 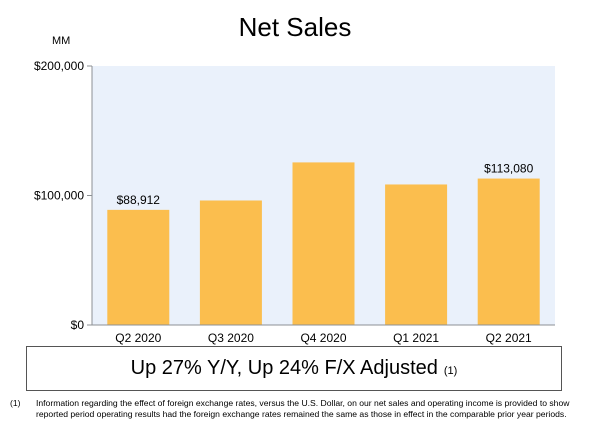 I want to click on chart-title: Net Sales, so click(x=295, y=27).